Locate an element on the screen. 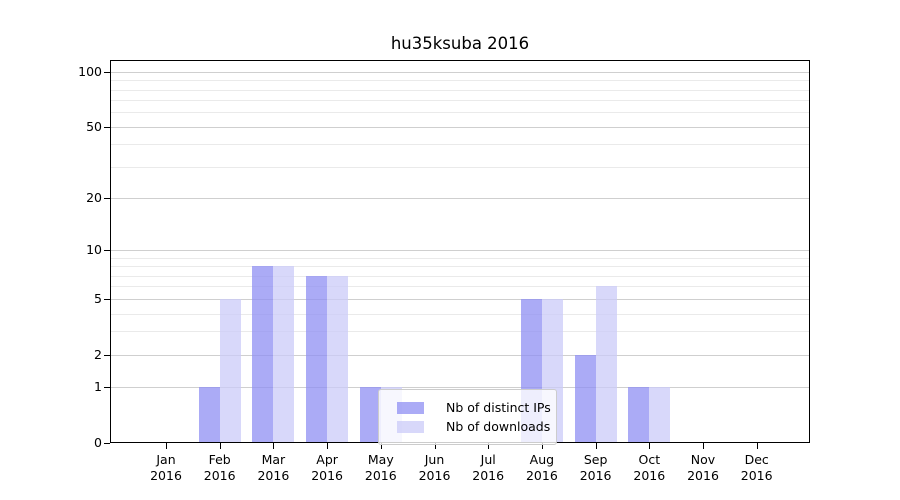  y-tick-label: 5 is located at coordinates (98, 298).